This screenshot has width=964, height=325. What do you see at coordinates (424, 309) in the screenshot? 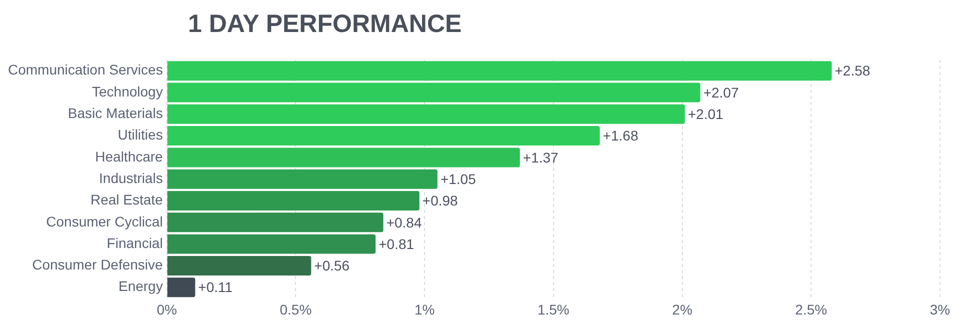
I see `x-tick-label: 1%` at bounding box center [424, 309].